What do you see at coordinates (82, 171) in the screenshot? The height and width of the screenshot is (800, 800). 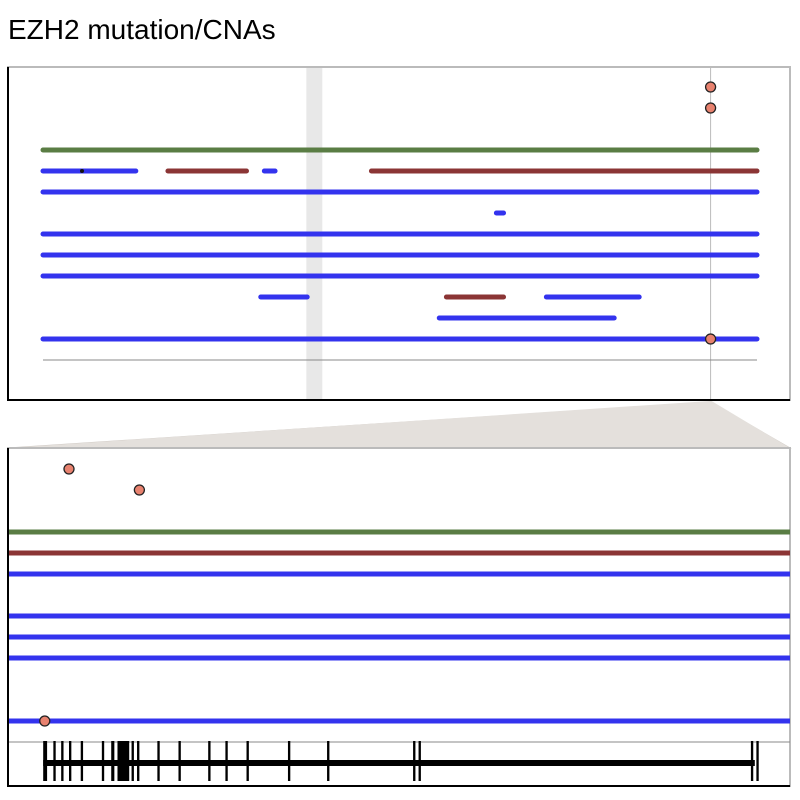 I see `overview-marker-dot` at bounding box center [82, 171].